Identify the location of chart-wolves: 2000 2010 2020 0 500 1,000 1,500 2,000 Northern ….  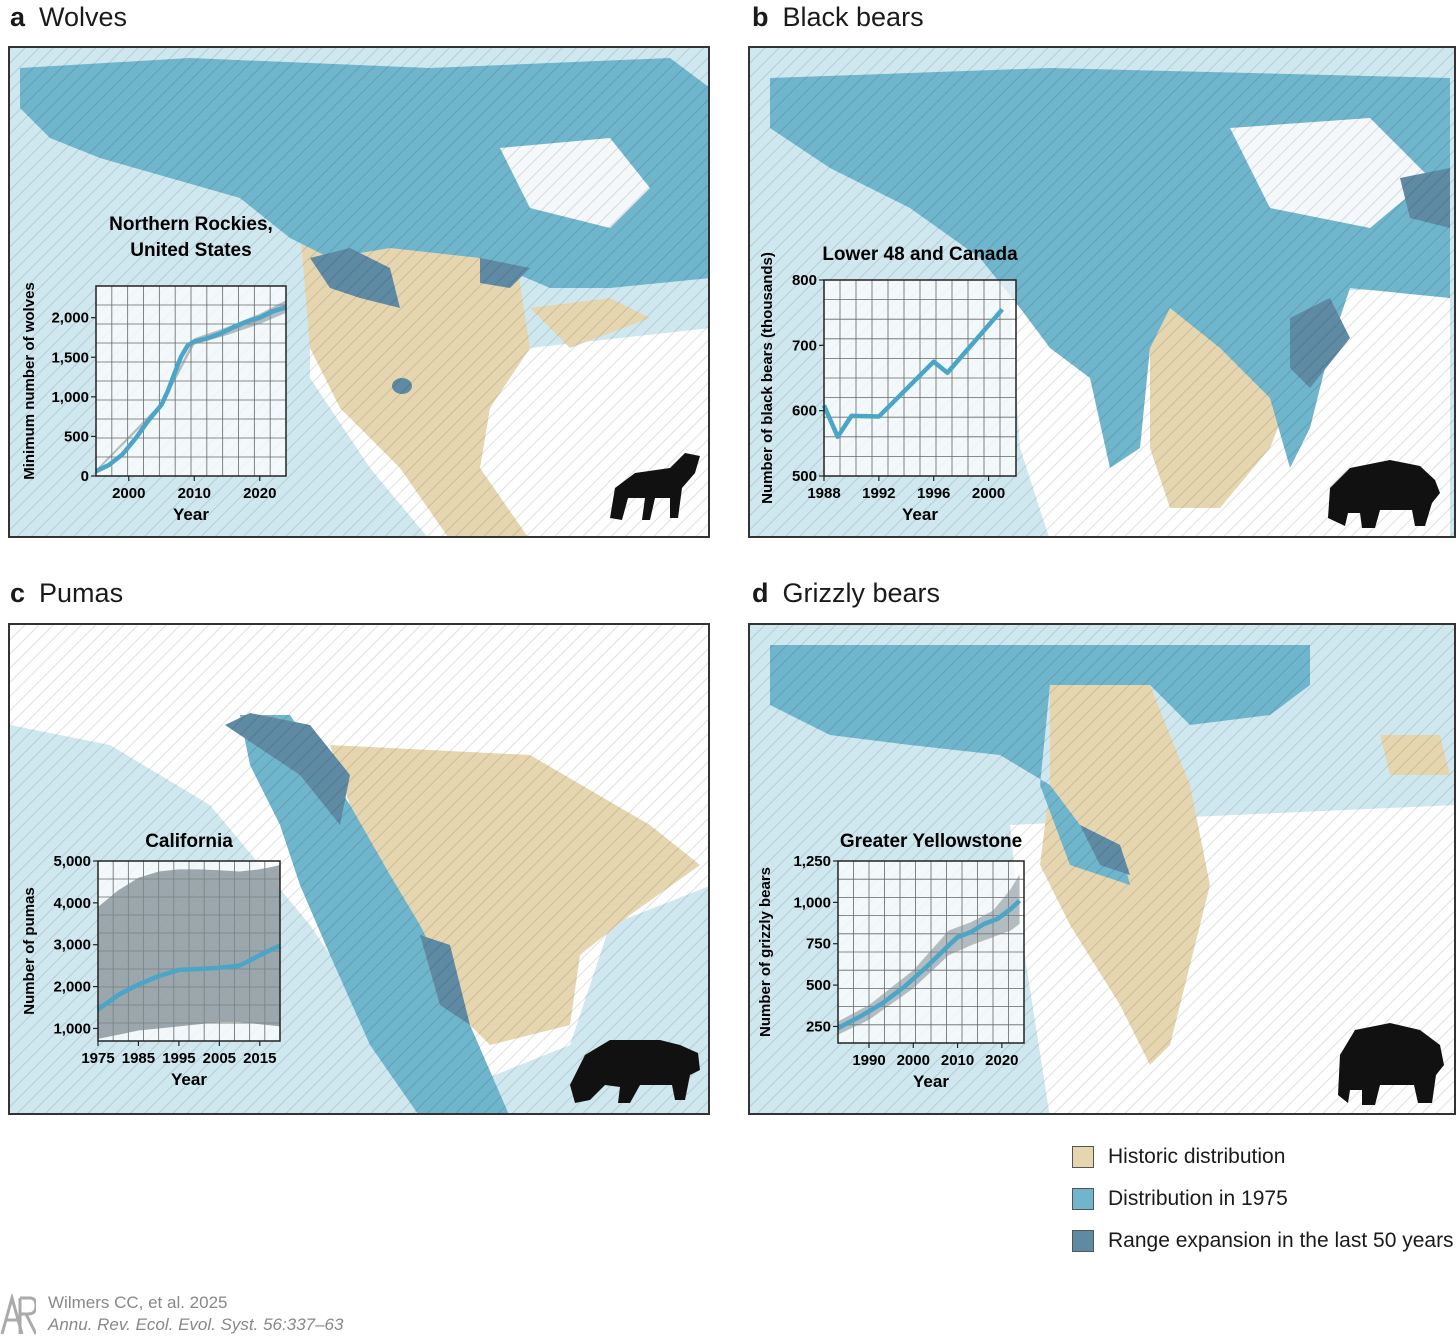
(154, 369).